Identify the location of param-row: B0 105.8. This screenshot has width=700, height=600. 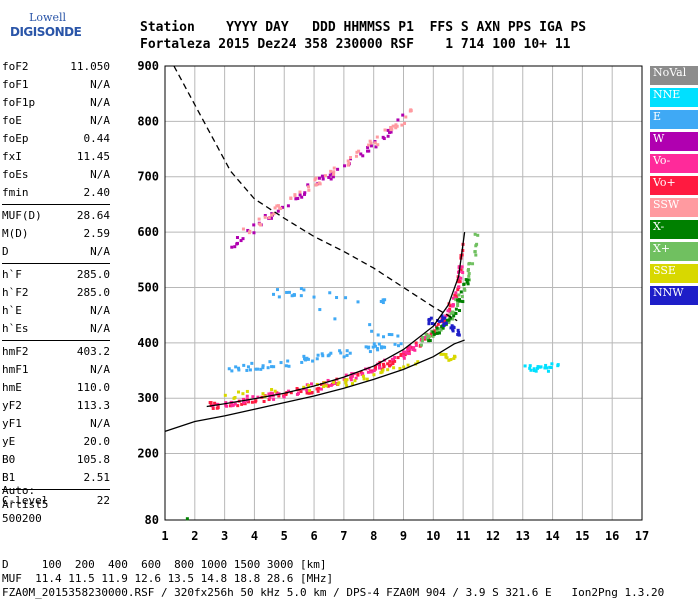
(56, 460).